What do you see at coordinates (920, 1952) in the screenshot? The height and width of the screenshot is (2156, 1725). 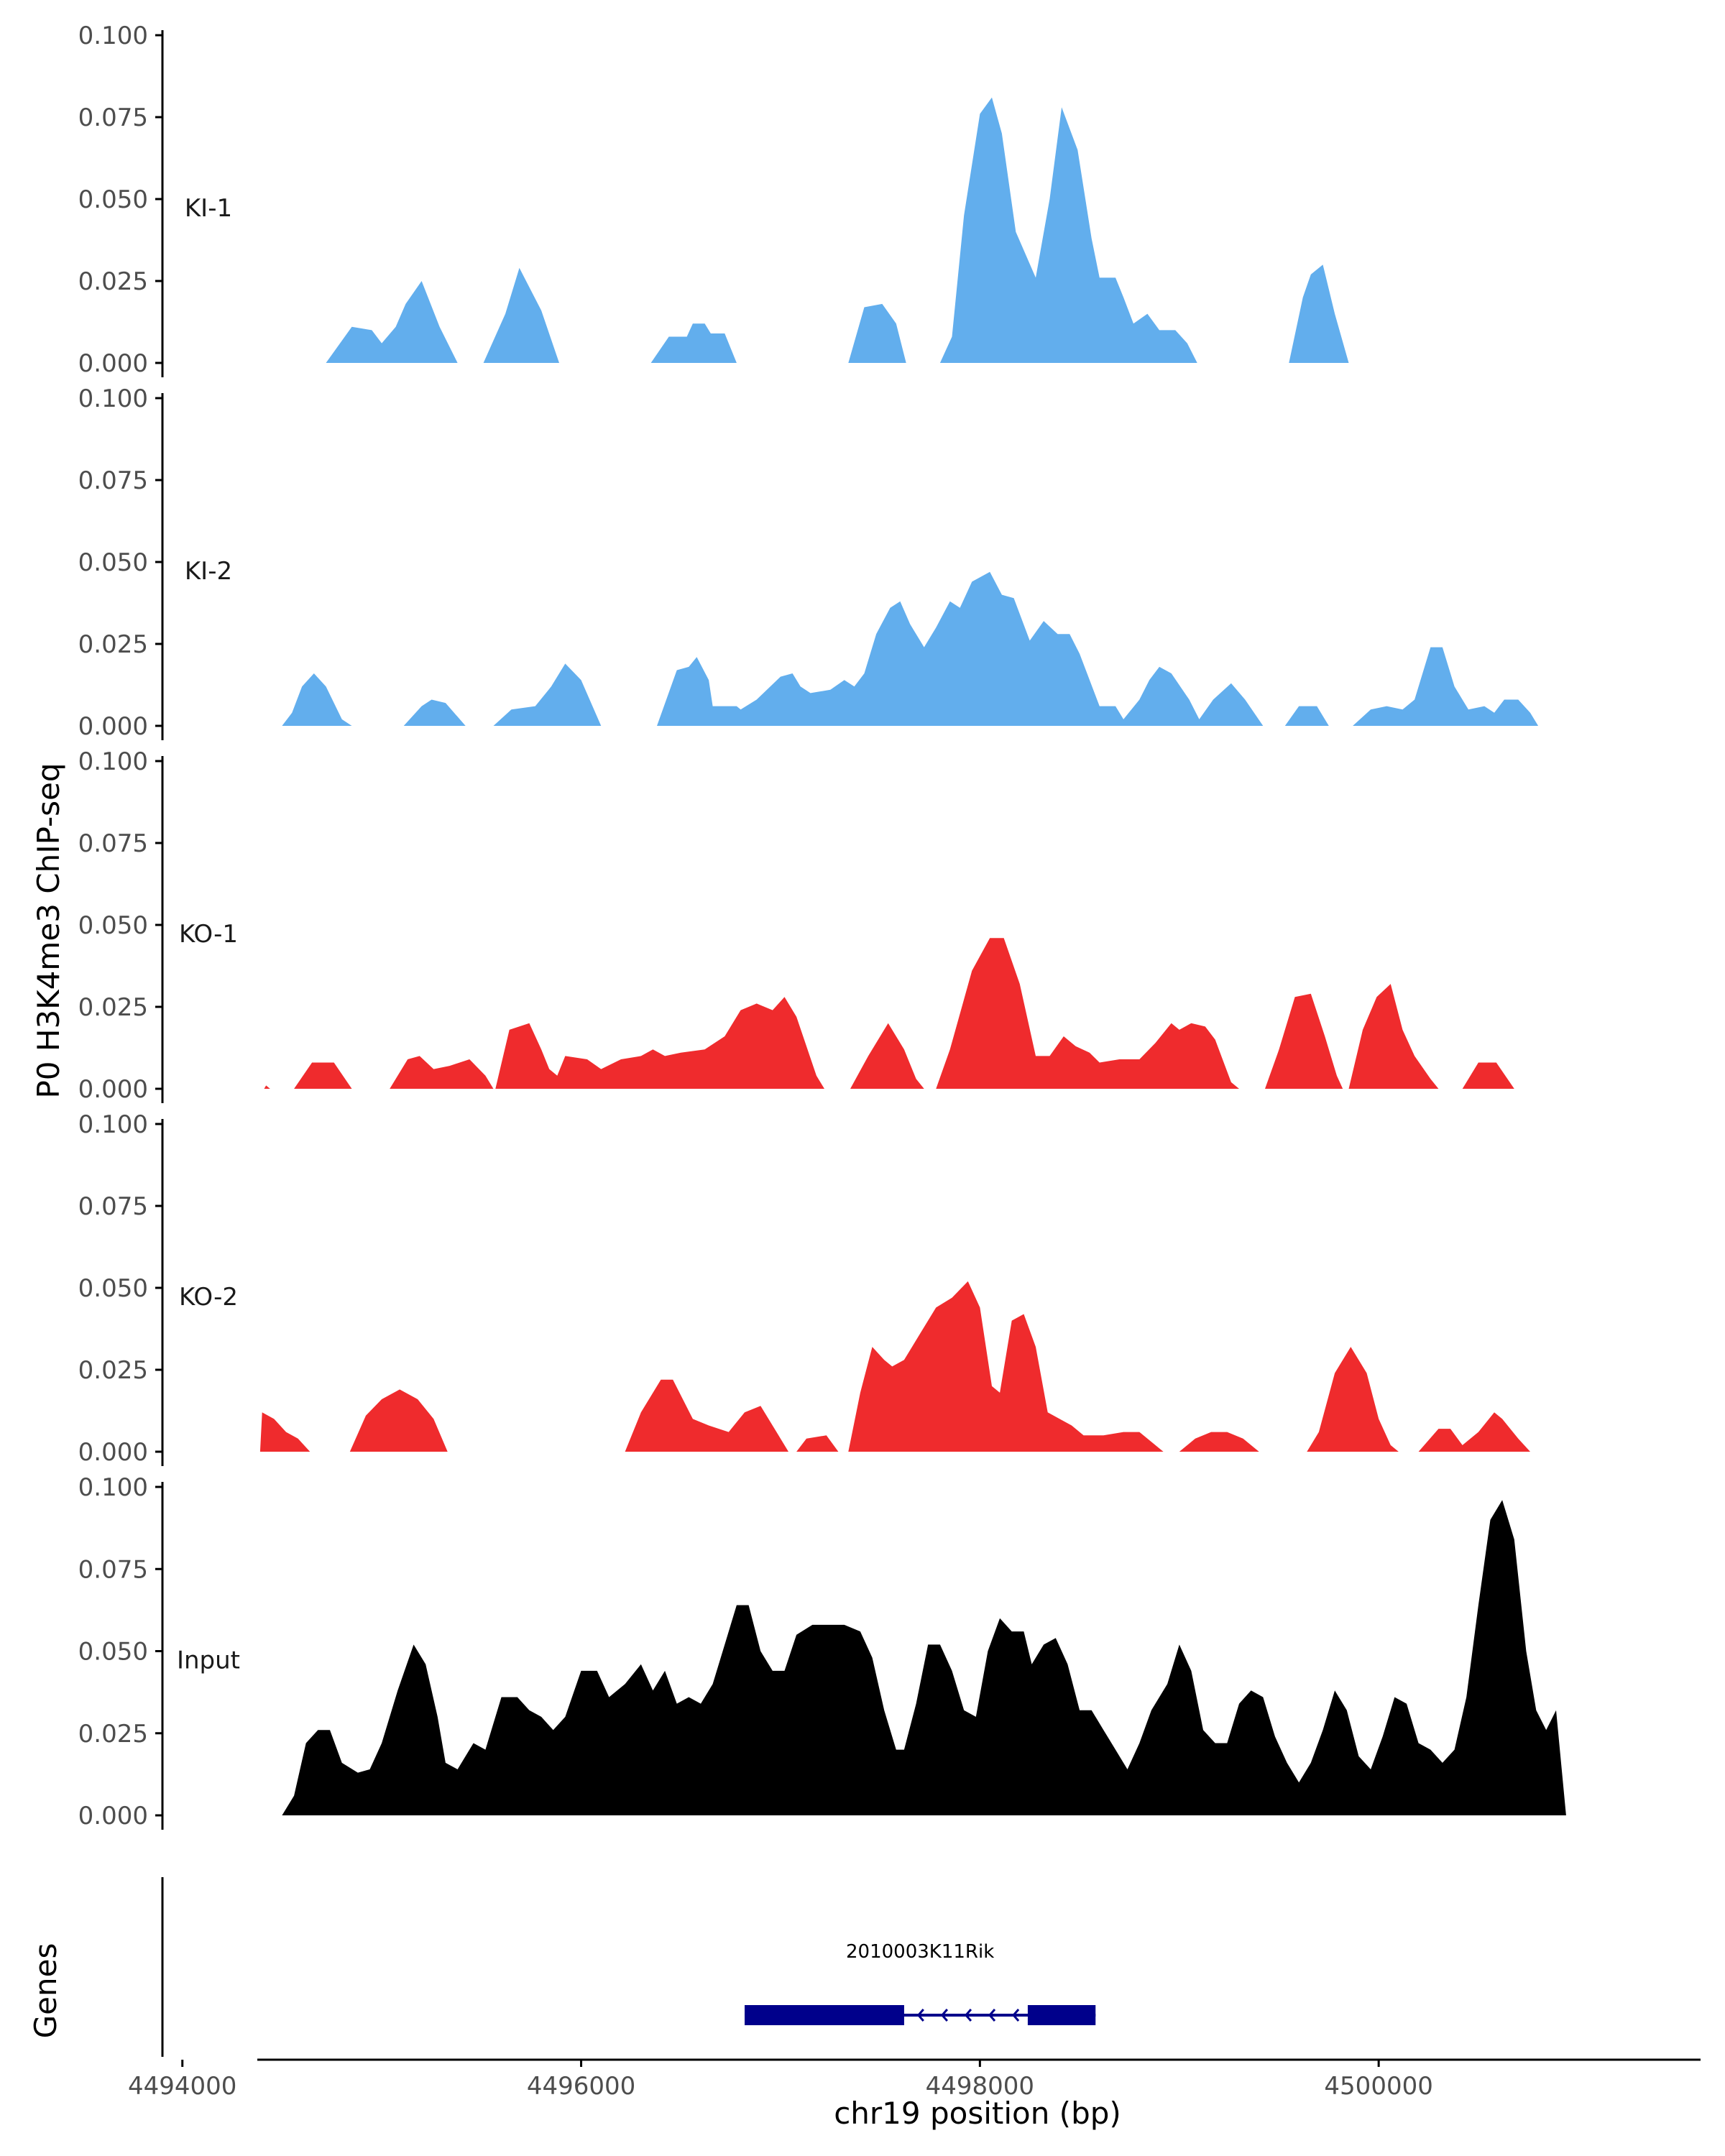 I see `gene-label: 2010003K11Rik` at bounding box center [920, 1952].